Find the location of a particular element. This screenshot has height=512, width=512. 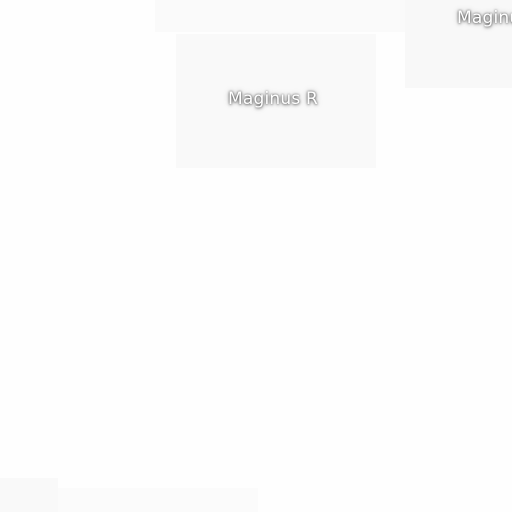

feature-label-maginus-r: Maginus R is located at coordinates (273, 99).